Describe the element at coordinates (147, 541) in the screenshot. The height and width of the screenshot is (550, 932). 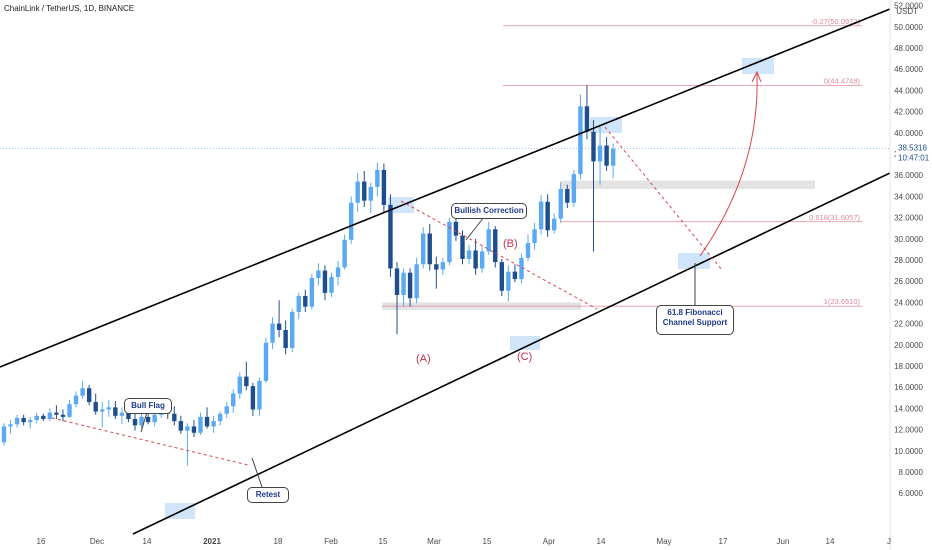
I see `x-tick-label: 14` at that location.